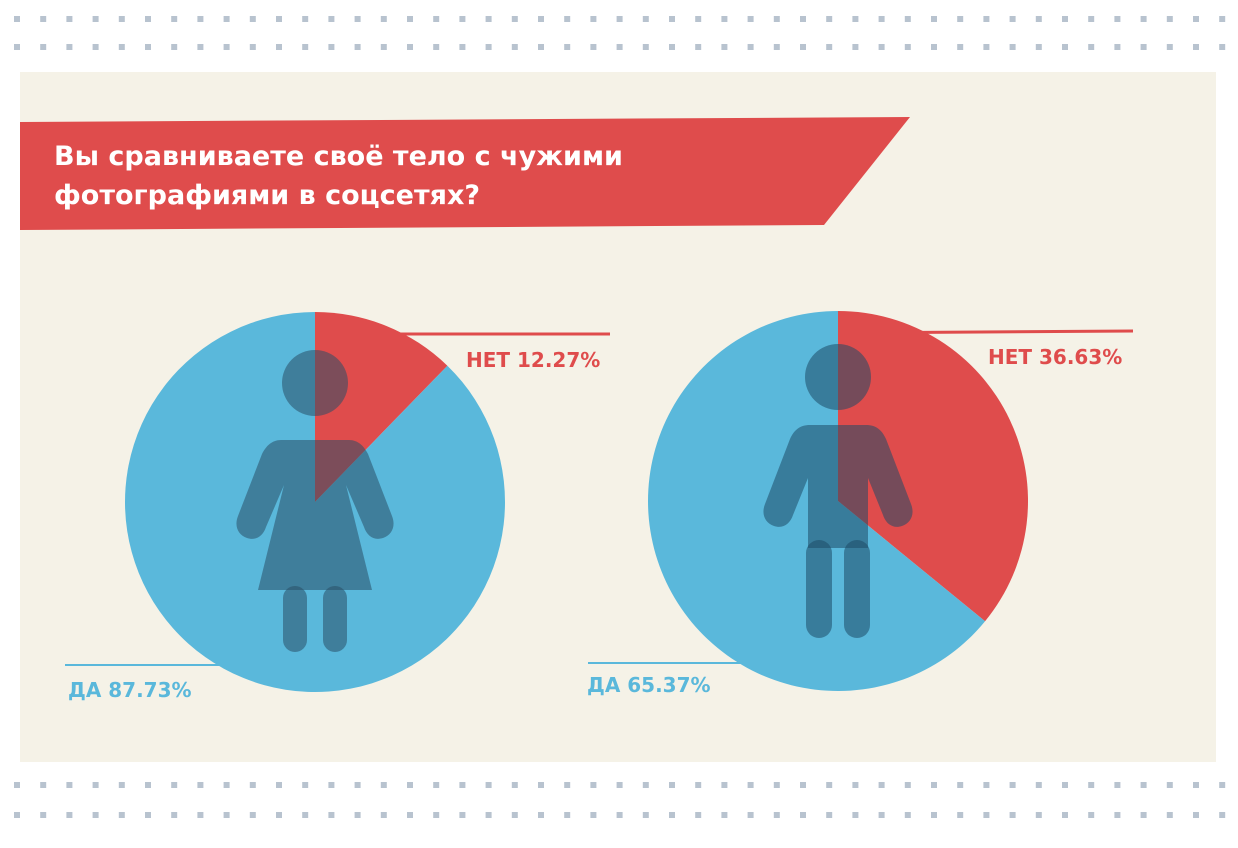  Describe the element at coordinates (267, 195) in the screenshot. I see `title-line-2: фотографиями в соцсетях?` at that location.